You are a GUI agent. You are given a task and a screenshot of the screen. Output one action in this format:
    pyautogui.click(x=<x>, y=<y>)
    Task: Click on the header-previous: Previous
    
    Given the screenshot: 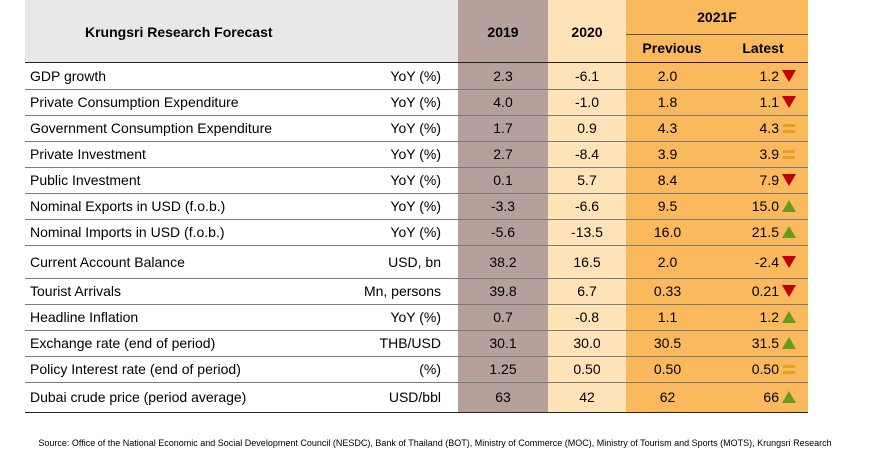 What is the action you would take?
    pyautogui.click(x=672, y=48)
    